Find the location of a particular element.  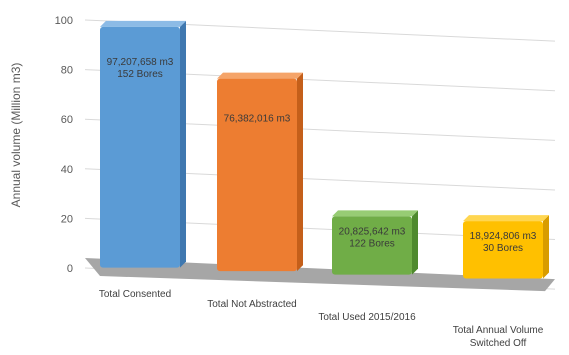

y-tick-label: 80 is located at coordinates (67, 71).